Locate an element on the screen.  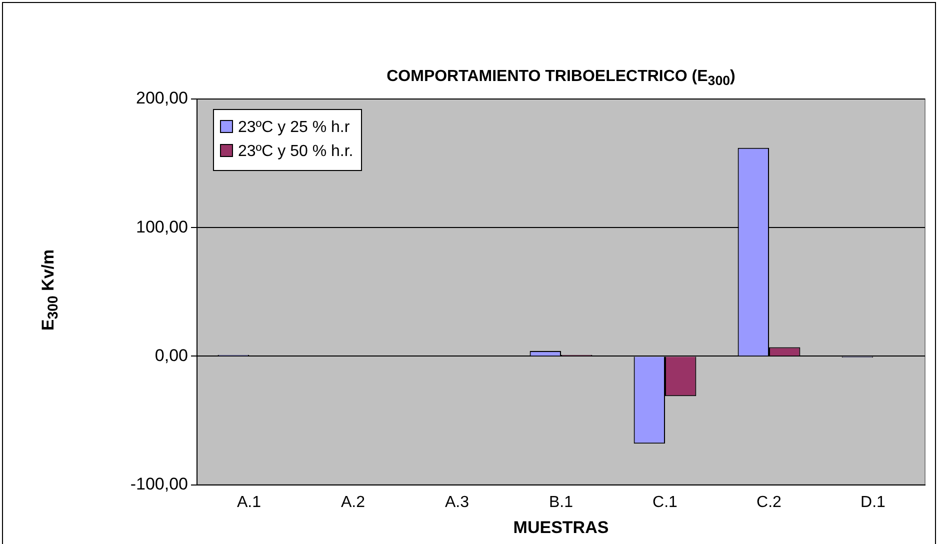
x-tick-label: B.1 is located at coordinates (561, 502).